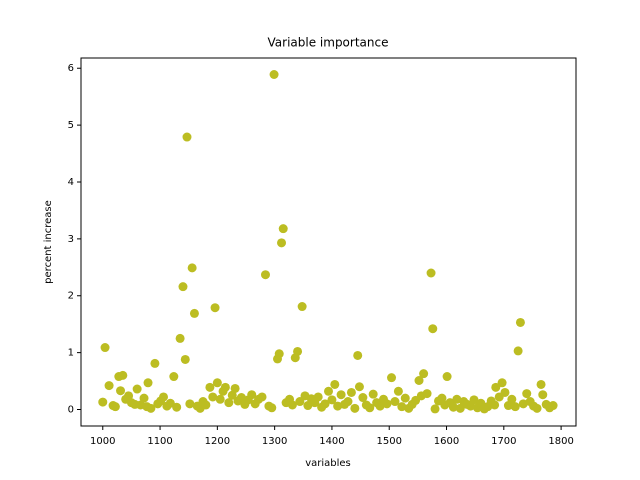 Image resolution: width=640 pixels, height=480 pixels. Describe the element at coordinates (560, 441) in the screenshot. I see `x-tick-label: 1800` at that location.